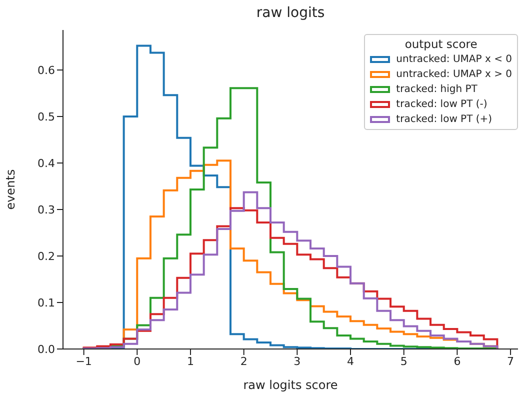 The image size is (522, 419). Describe the element at coordinates (404, 361) in the screenshot. I see `x-tick-label: 5` at that location.